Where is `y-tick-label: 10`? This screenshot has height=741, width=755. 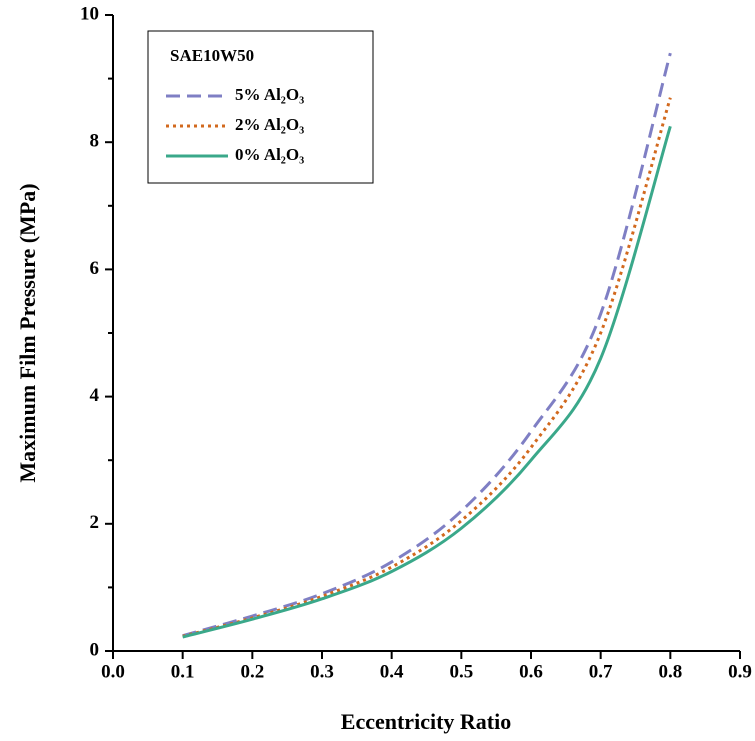 y-tick-label: 10 is located at coordinates (89, 13).